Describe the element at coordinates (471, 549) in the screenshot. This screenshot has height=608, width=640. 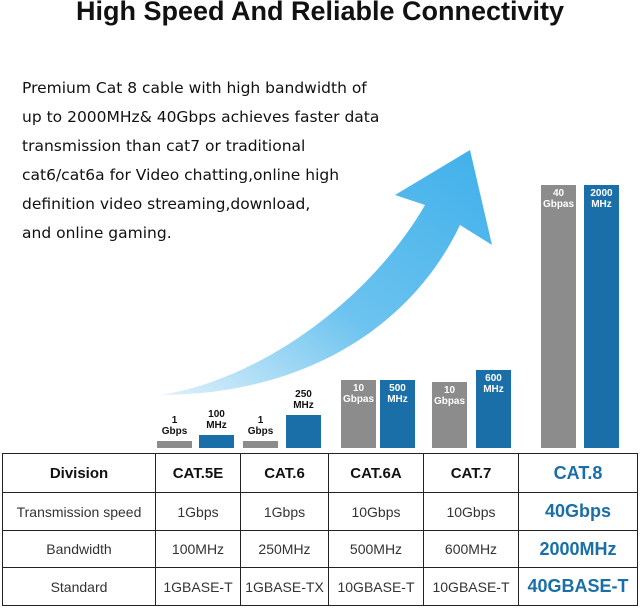
I see `table-cell: 600MHz` at that location.